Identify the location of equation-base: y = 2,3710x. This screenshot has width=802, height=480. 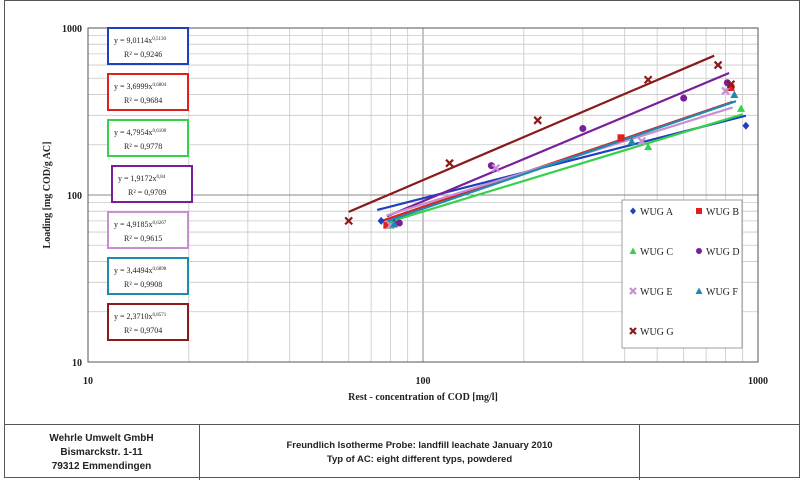
(133, 316).